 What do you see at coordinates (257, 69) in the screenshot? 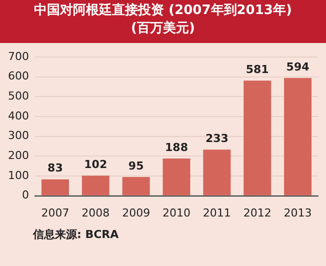
I see `data-label: 581` at bounding box center [257, 69].